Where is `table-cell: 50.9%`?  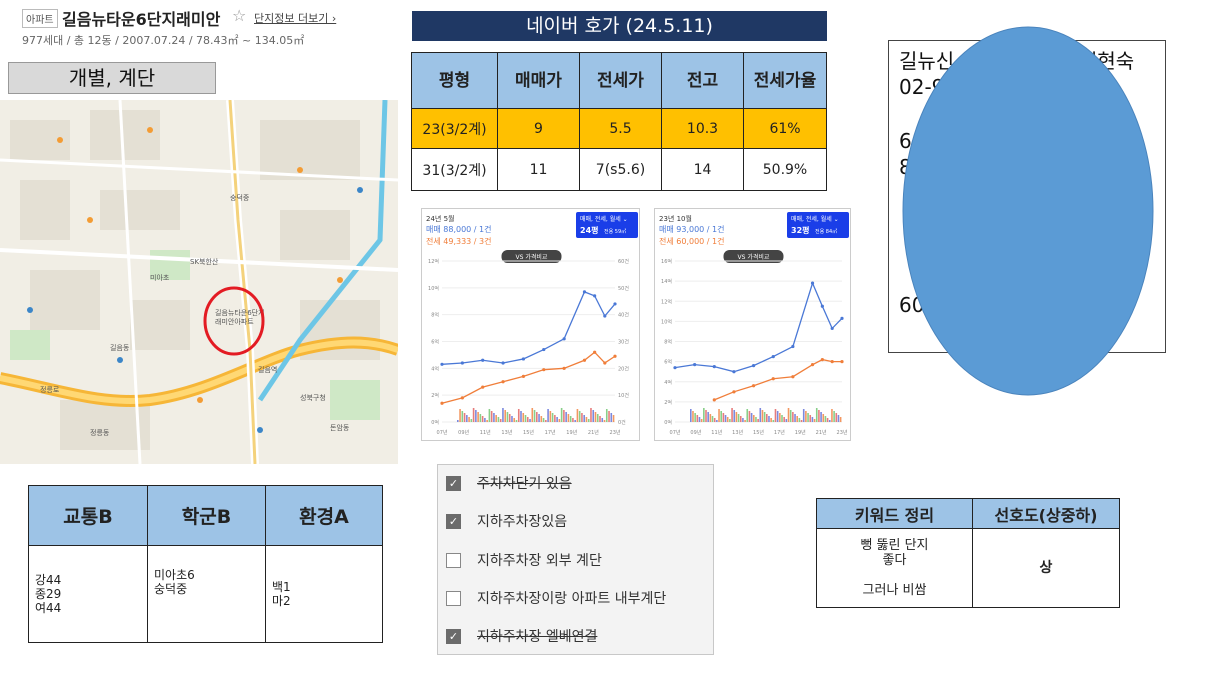
table-cell: 50.9% is located at coordinates (785, 169).